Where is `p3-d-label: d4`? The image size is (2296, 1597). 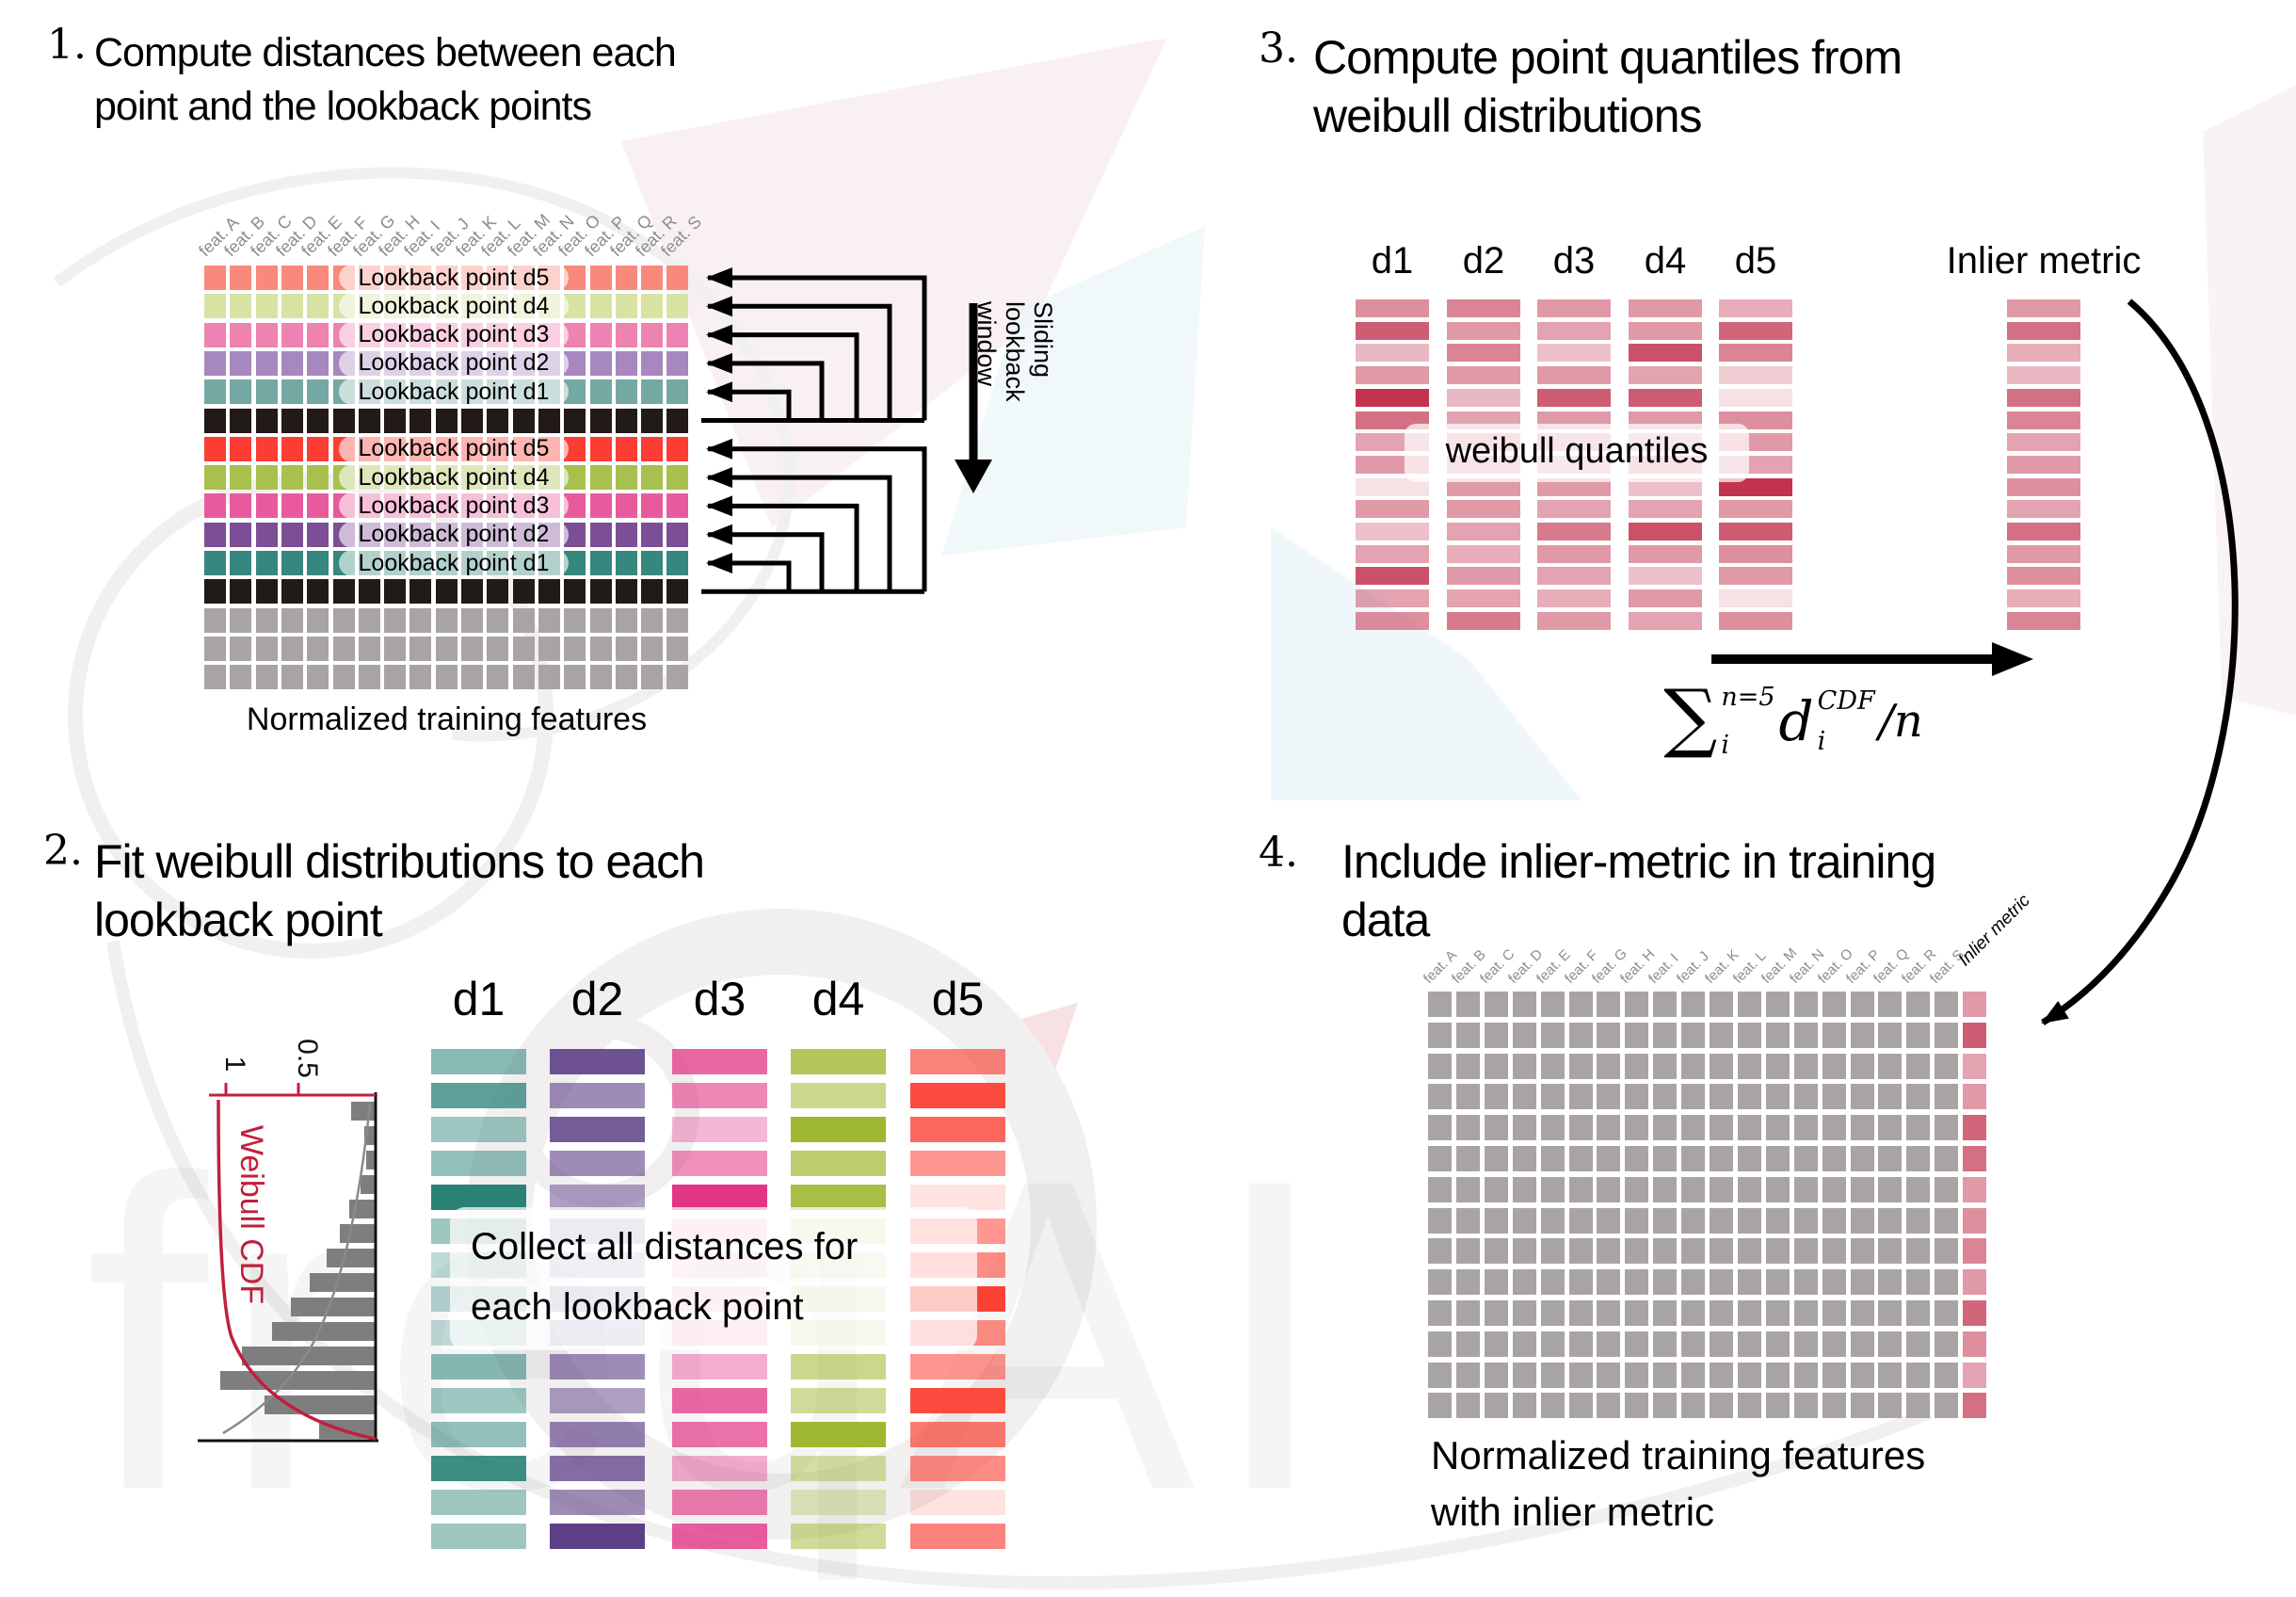
p3-d-label: d4 is located at coordinates (1666, 261).